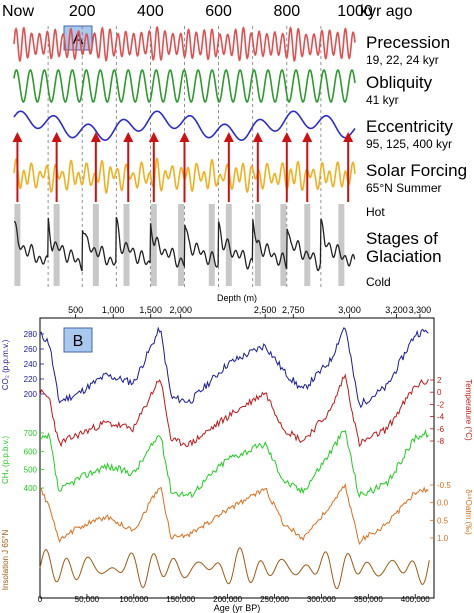  I want to click on temperature-tick-label: 0, so click(439, 392).